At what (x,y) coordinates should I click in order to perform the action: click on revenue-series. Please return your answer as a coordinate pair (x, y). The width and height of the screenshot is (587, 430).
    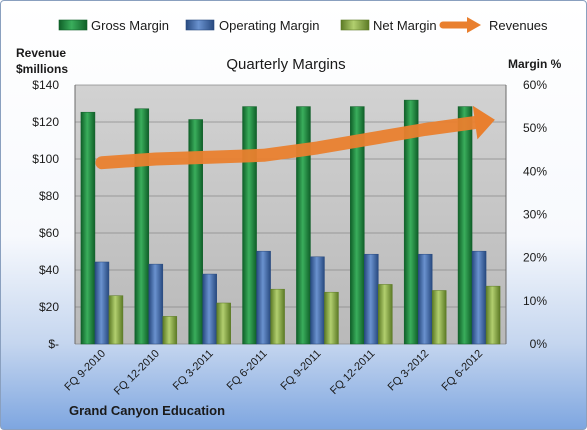
    Looking at the image, I should click on (295, 137).